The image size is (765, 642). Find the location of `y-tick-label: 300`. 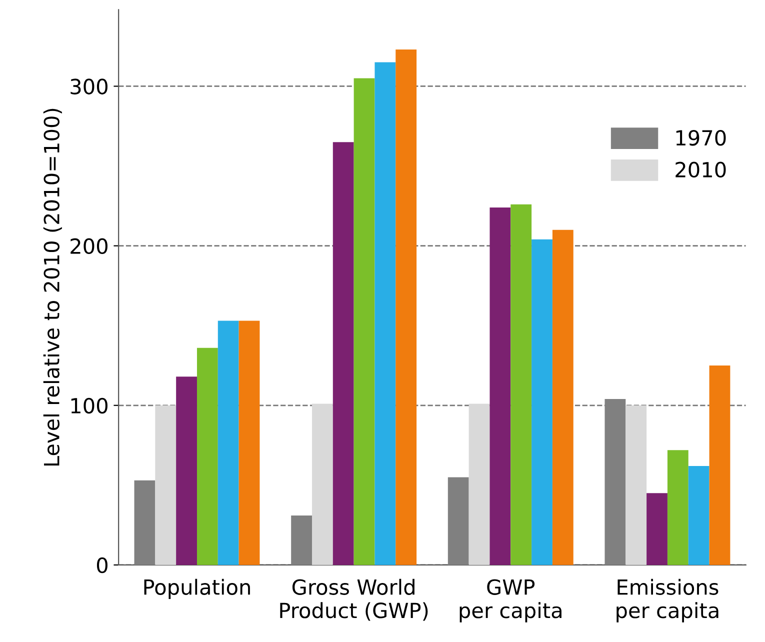

y-tick-label: 300 is located at coordinates (89, 86).